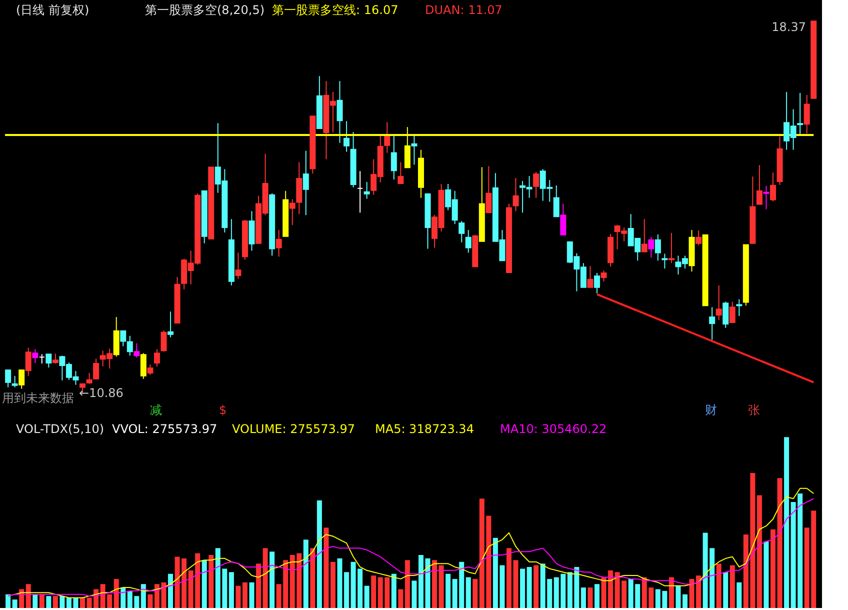  What do you see at coordinates (711, 410) in the screenshot?
I see `text: 财` at bounding box center [711, 410].